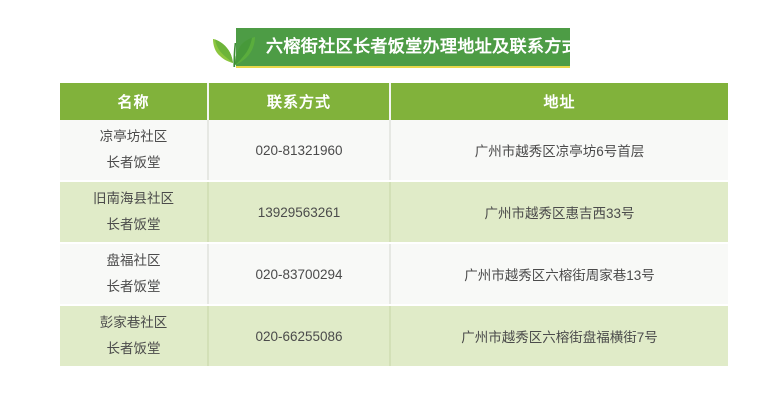  I want to click on table-header-row: 名称 联系方式 地址, so click(394, 101).